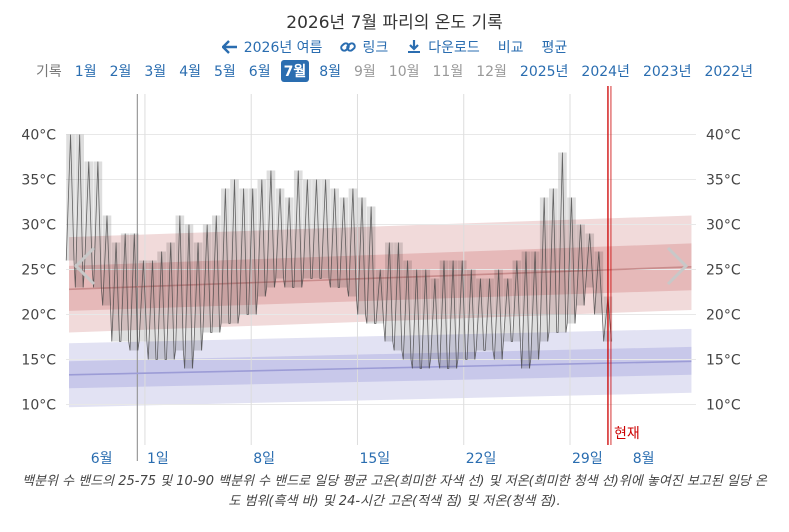 The height and width of the screenshot is (532, 789). Describe the element at coordinates (283, 48) in the screenshot. I see `back-to-summer-label: 2026년 여름` at that location.